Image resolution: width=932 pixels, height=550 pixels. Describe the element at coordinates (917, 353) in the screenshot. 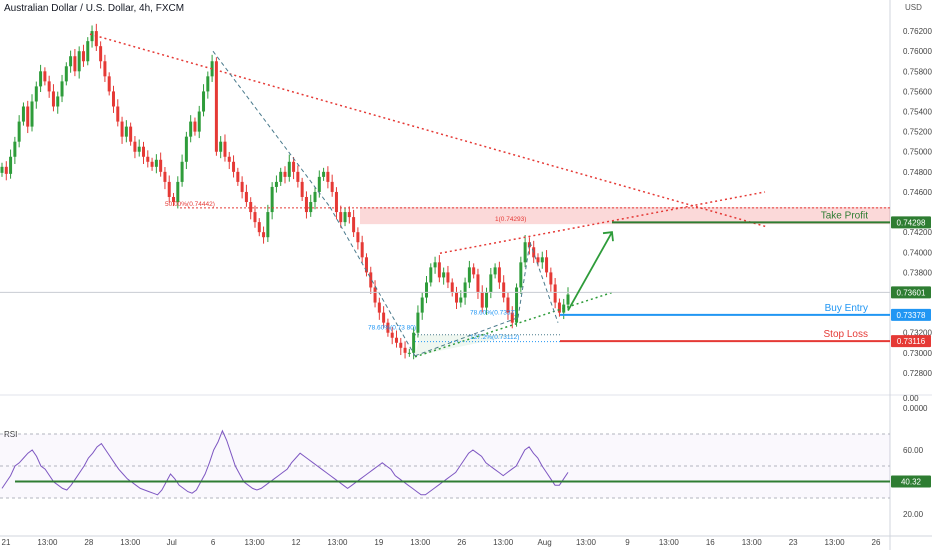

I see `y-tick-label: 0.73000` at that location.